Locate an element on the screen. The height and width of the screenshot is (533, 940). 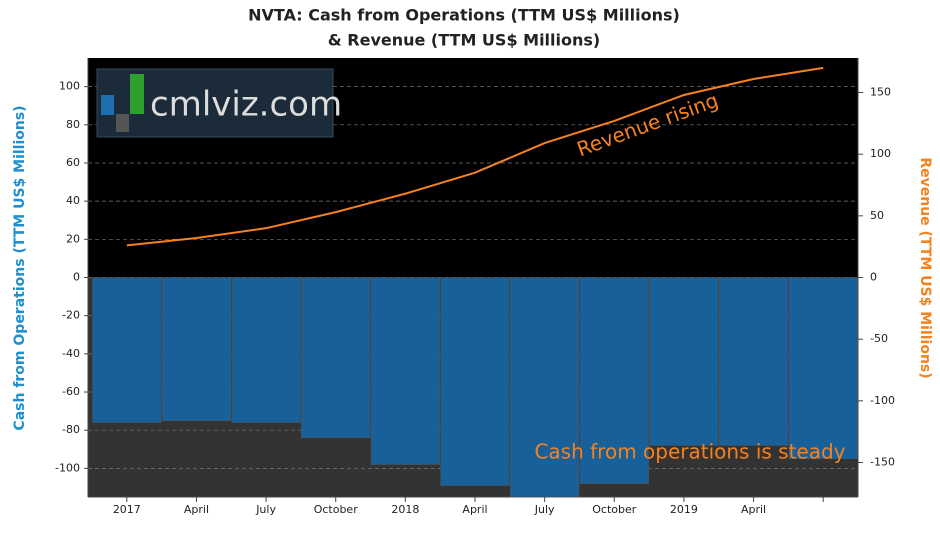
y2-tick-label: 50 is located at coordinates (877, 215).